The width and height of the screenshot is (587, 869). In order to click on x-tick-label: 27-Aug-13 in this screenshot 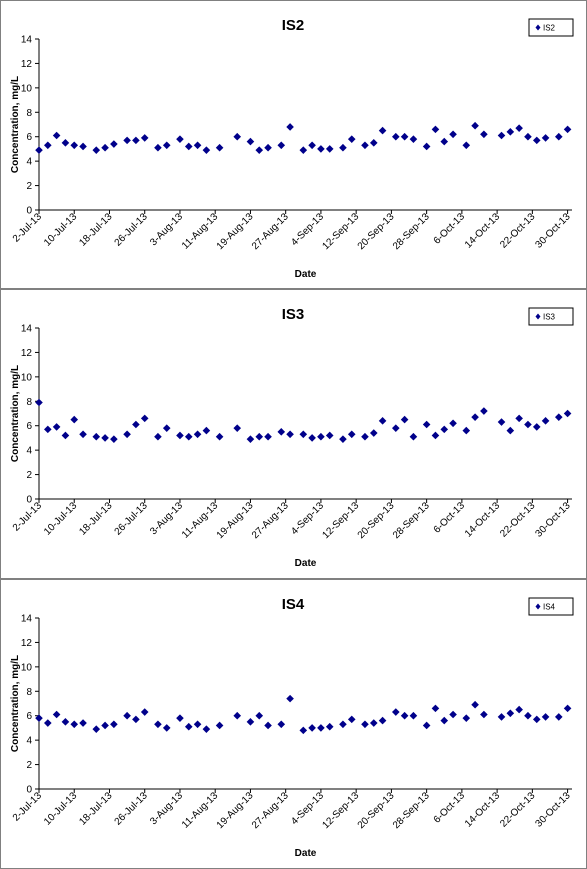, I will do `click(270, 520)`.